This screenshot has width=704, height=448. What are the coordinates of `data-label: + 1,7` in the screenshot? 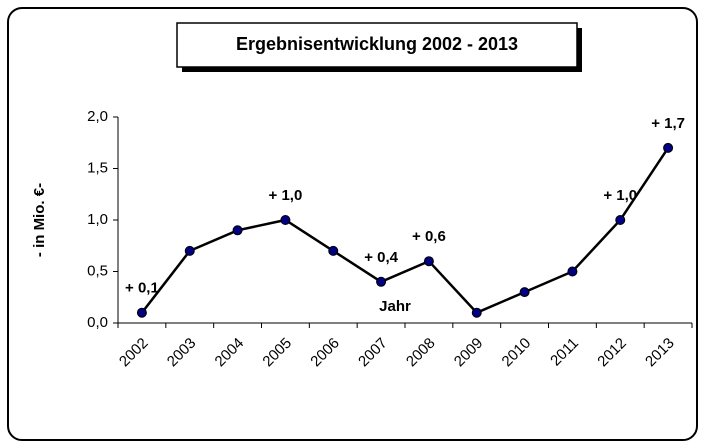 It's located at (668, 123).